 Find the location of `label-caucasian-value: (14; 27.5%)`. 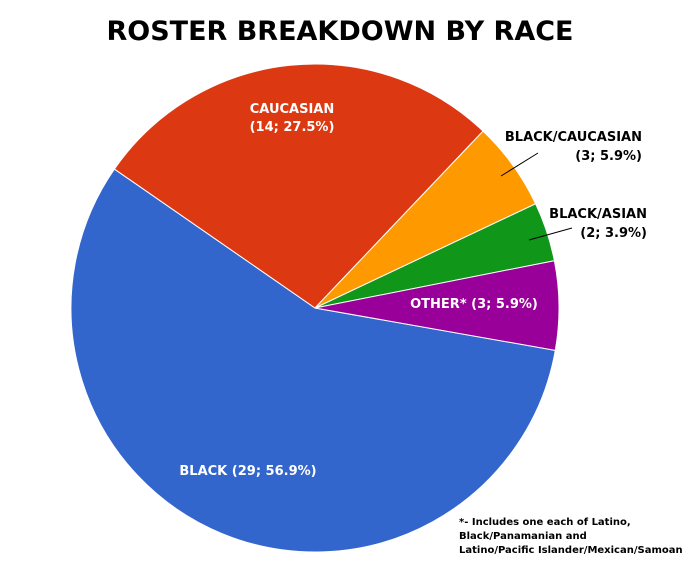

label-caucasian-value: (14; 27.5%) is located at coordinates (292, 127).